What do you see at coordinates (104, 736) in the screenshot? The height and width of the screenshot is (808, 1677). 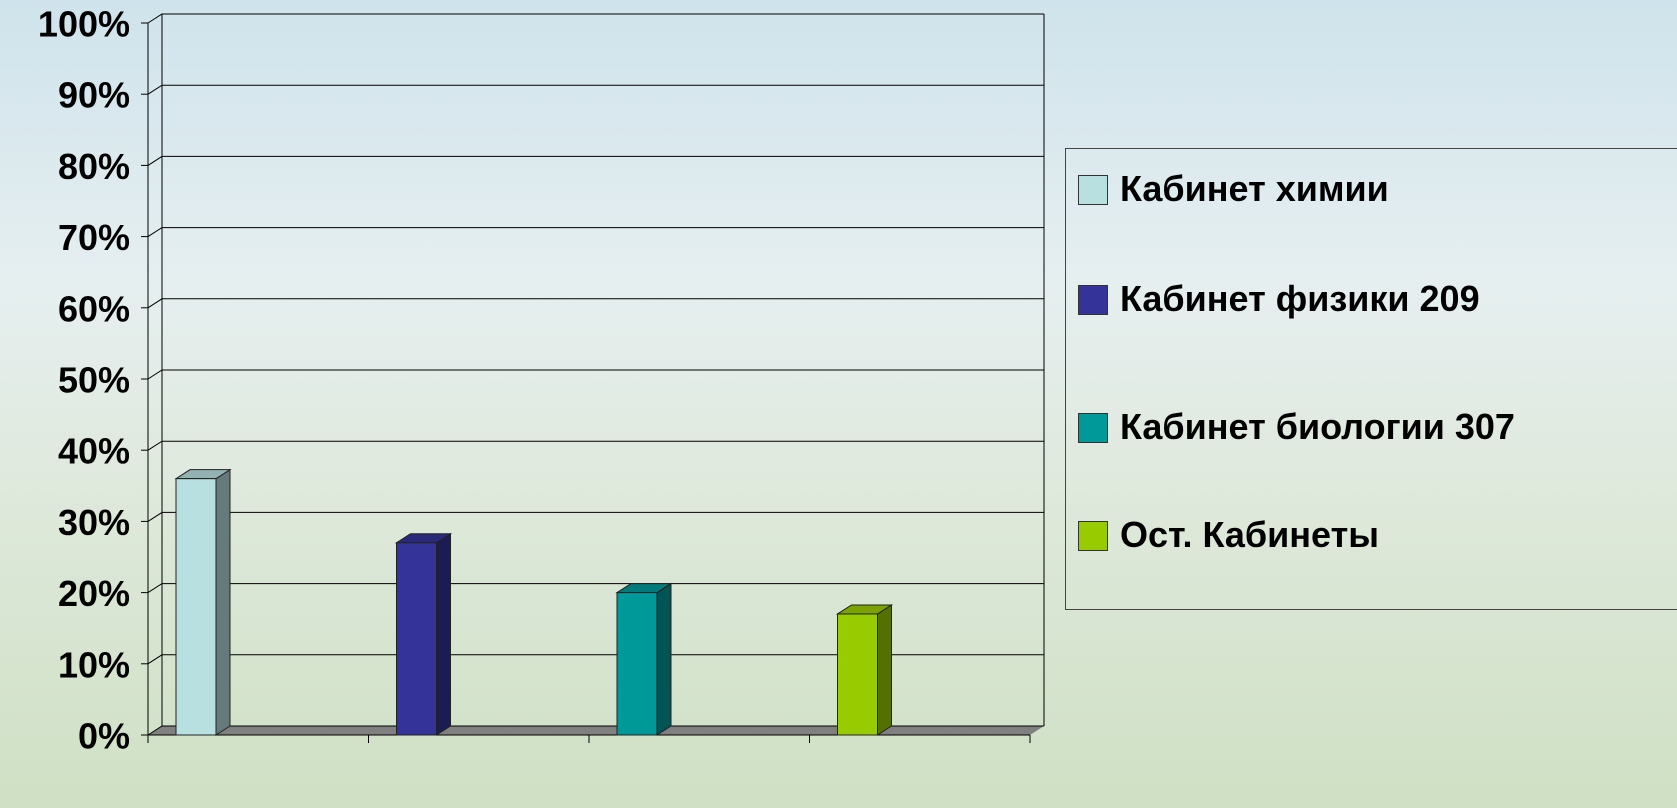 I see `y-tick-label: 0%` at bounding box center [104, 736].